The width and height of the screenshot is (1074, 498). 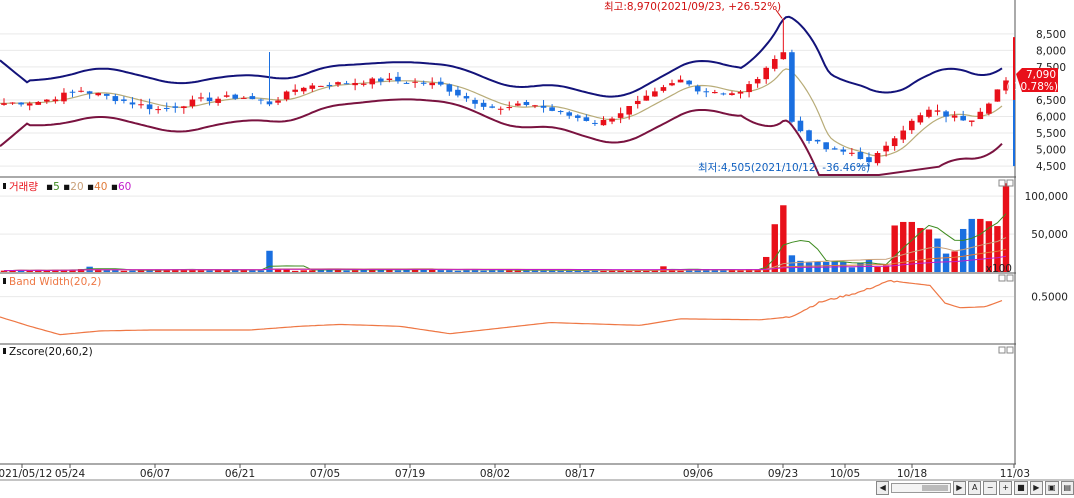 I want to click on save-icon: ▣, so click(x=1052, y=488).